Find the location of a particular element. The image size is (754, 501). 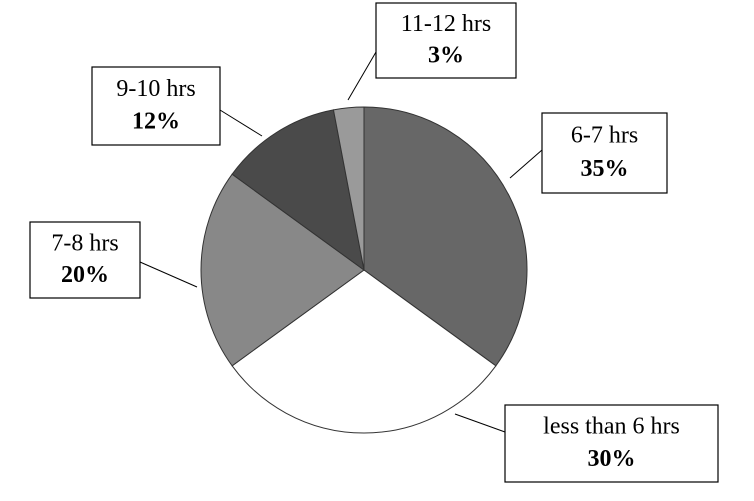

slice-label: 9-10 hrs is located at coordinates (155, 89).